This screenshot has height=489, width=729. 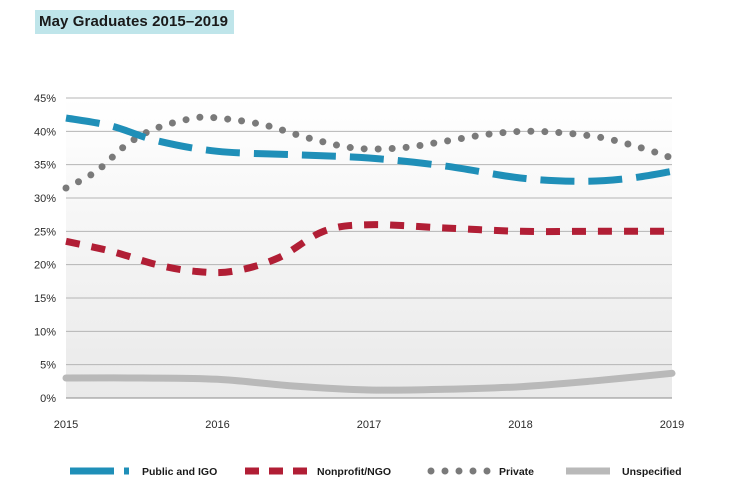 I want to click on legend-label-nonprofit-ngo: Nonprofit/NGO, so click(x=354, y=472).